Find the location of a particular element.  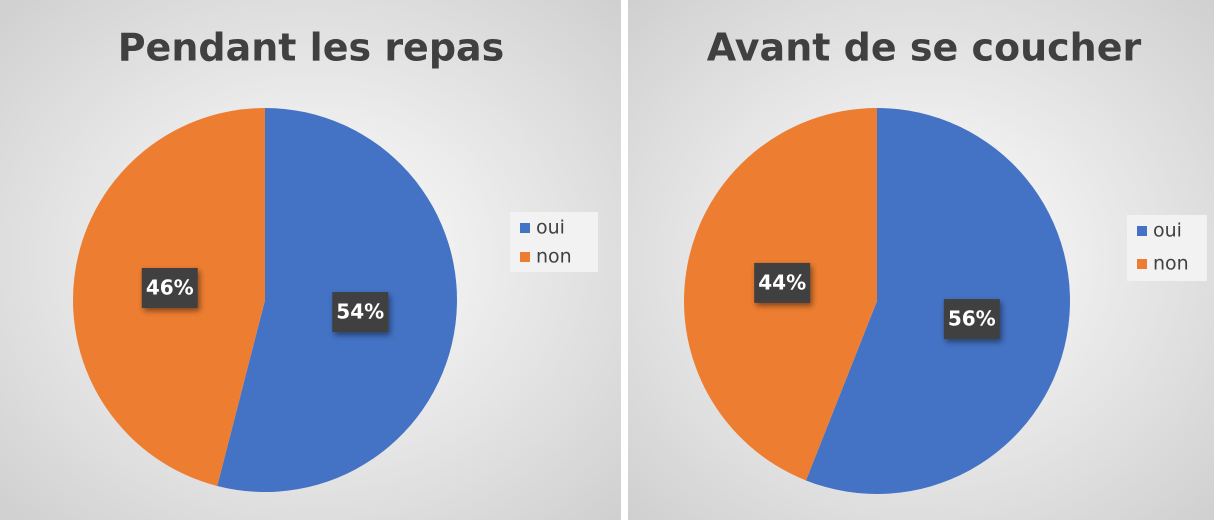

data-label: 56% is located at coordinates (972, 319).